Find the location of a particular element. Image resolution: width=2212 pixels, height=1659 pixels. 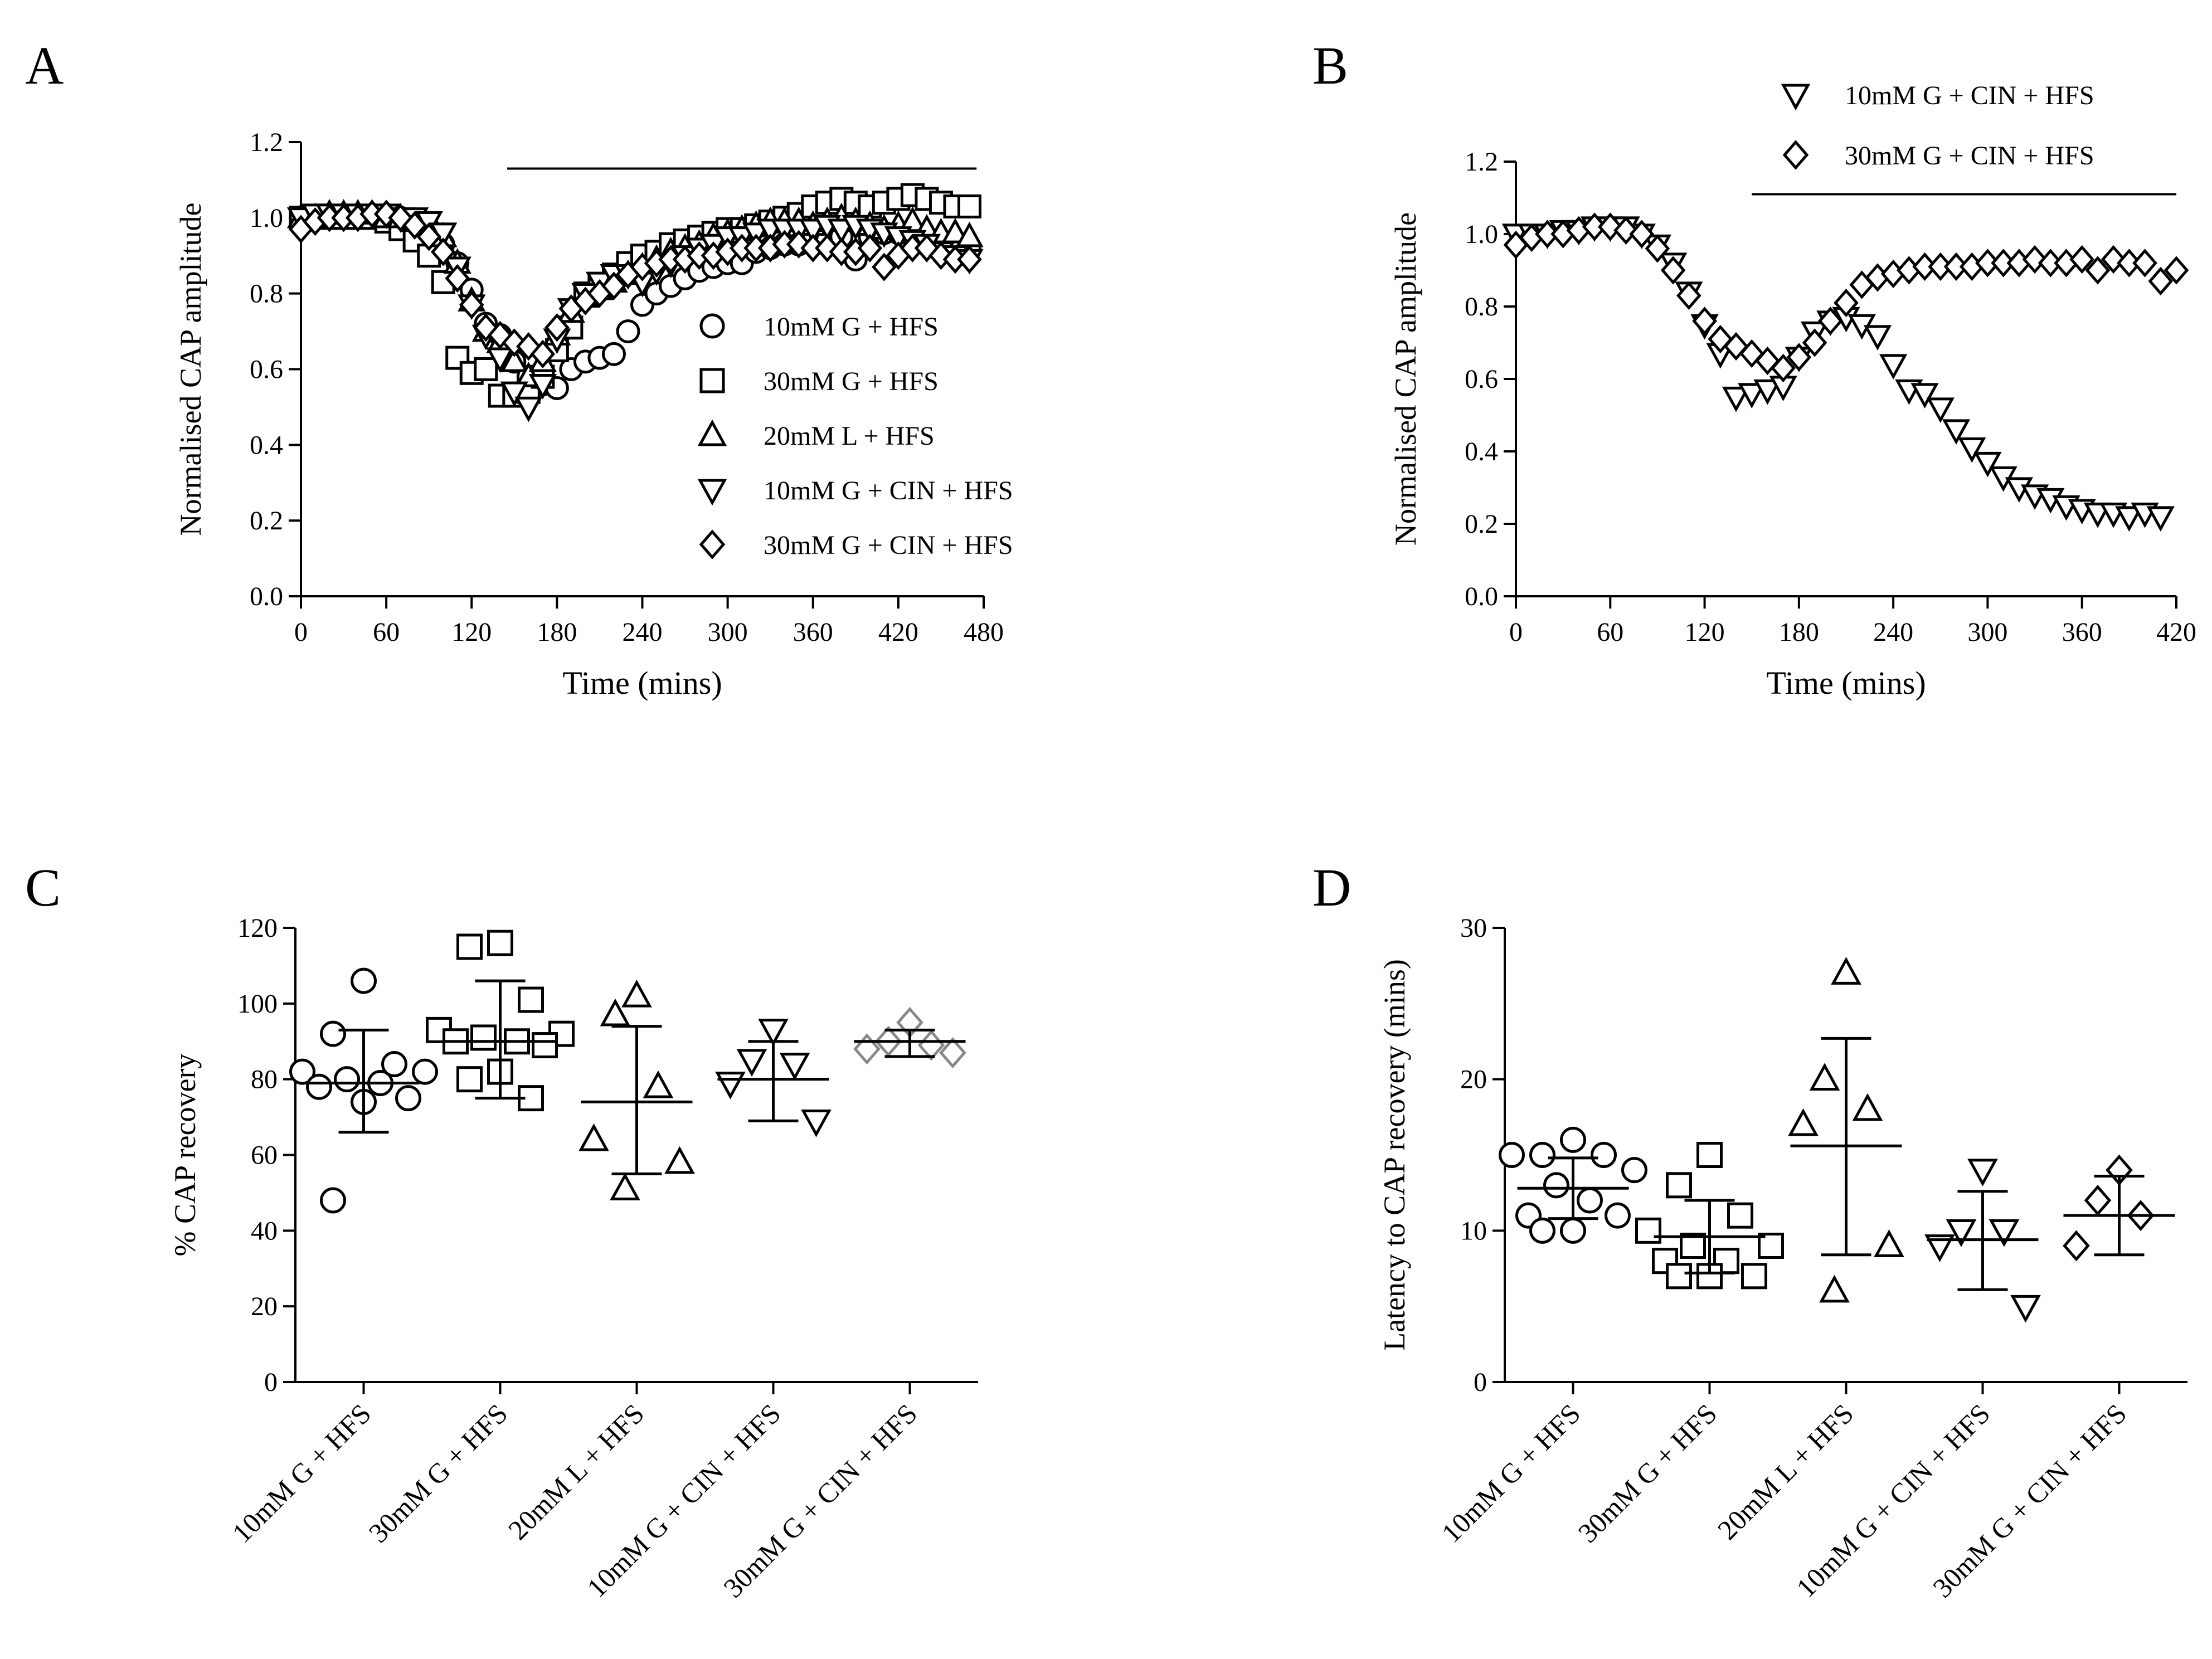

panel-b-legend-label: 10mM G + CIN + HFS is located at coordinates (1969, 95).